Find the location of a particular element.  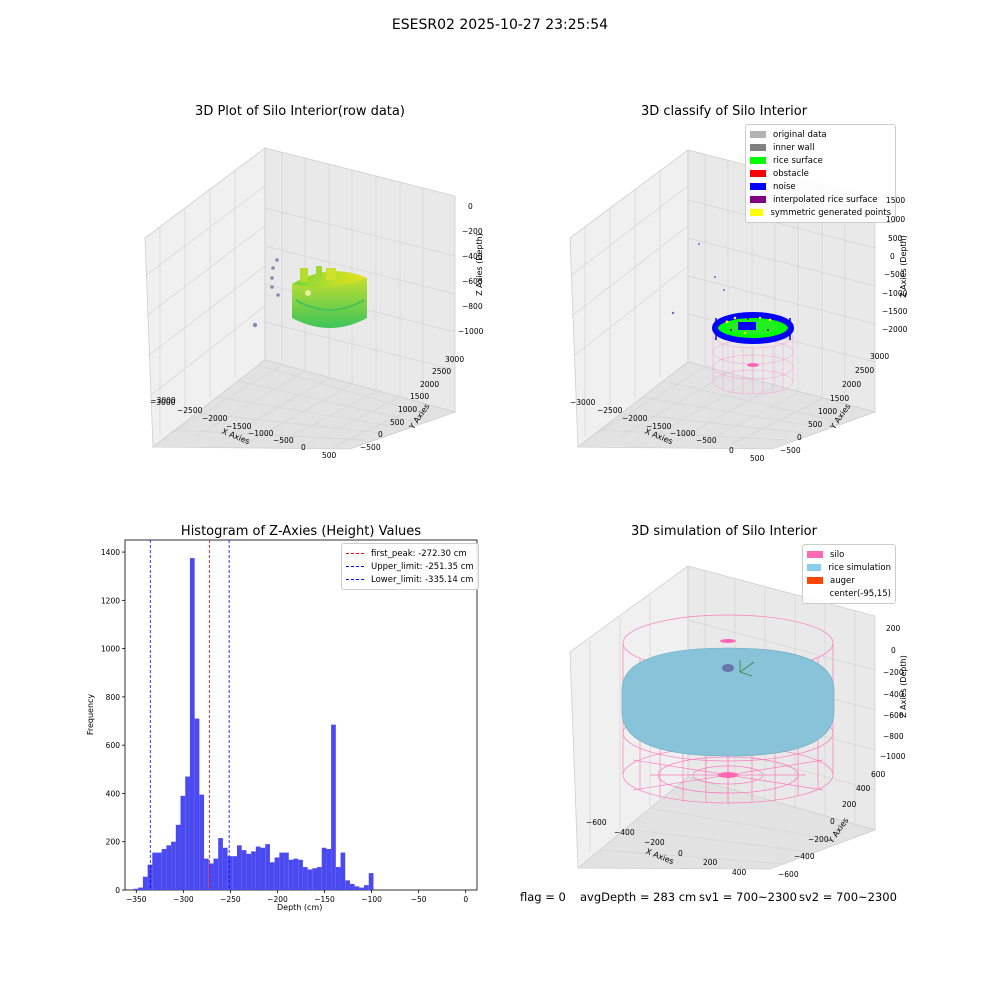

footer-sv2: sv2 = 700~2300 is located at coordinates (848, 897).